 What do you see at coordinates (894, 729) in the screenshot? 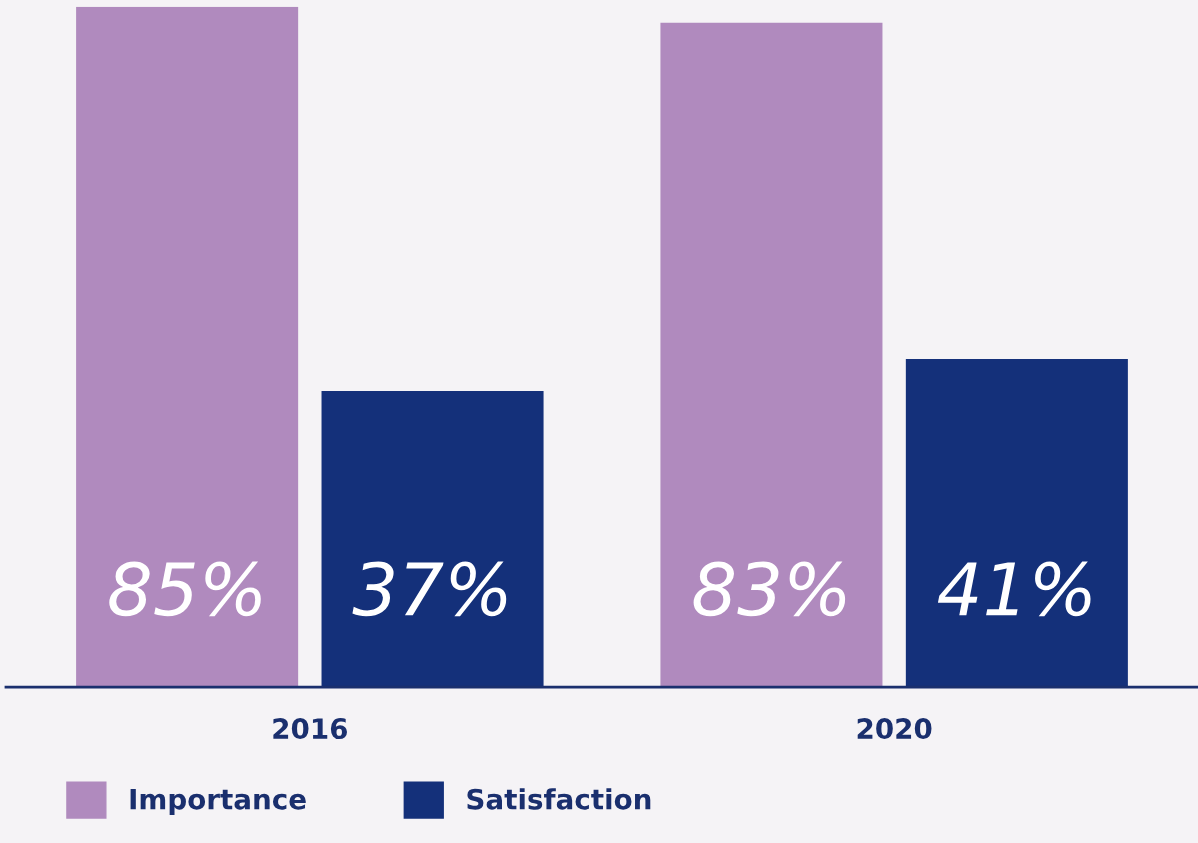
I see `x-tick-label: 2020` at bounding box center [894, 729].